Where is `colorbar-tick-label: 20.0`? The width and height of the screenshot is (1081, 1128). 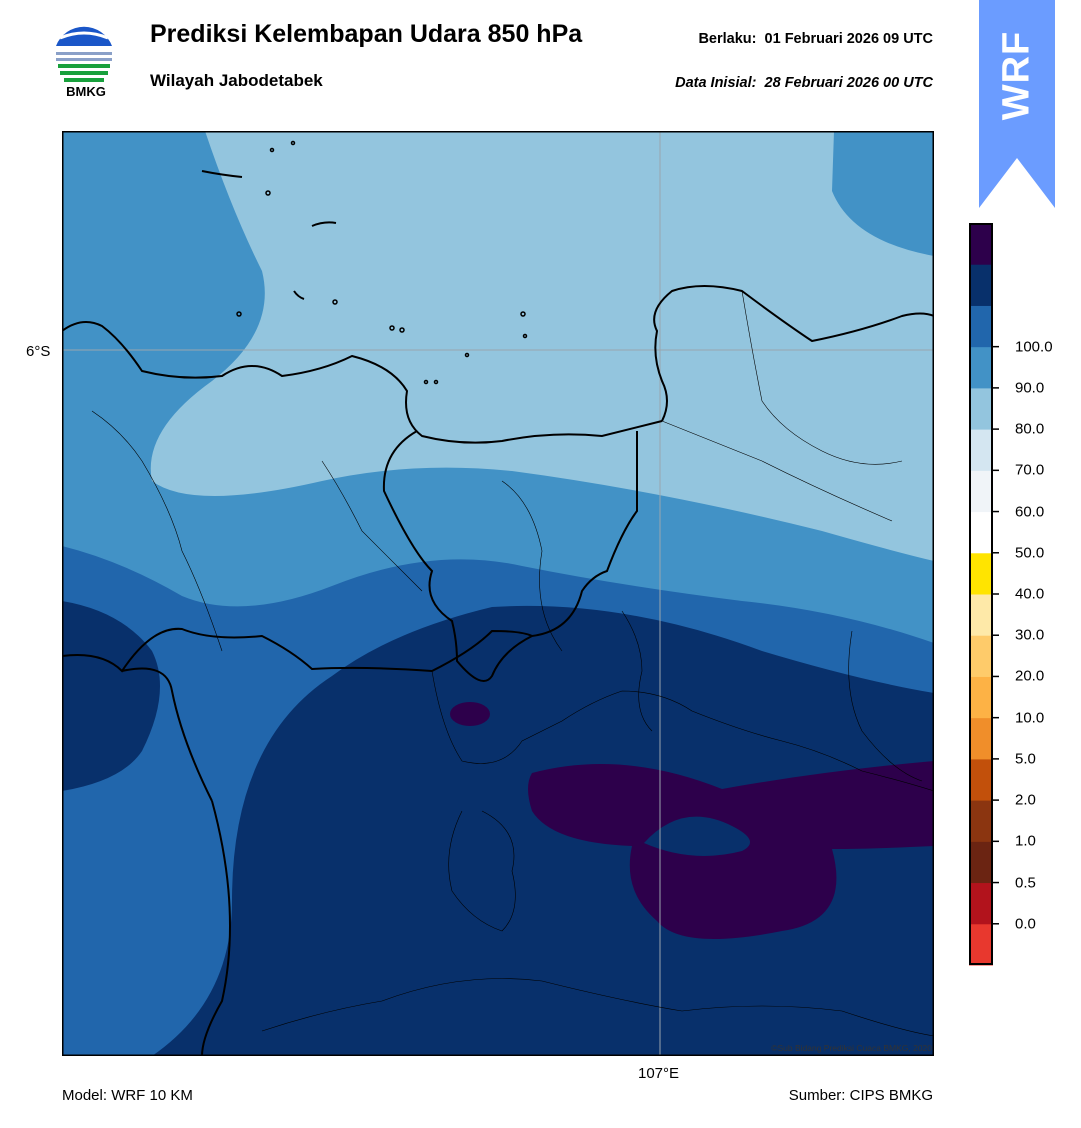
colorbar-tick-label: 20.0 is located at coordinates (1030, 676).